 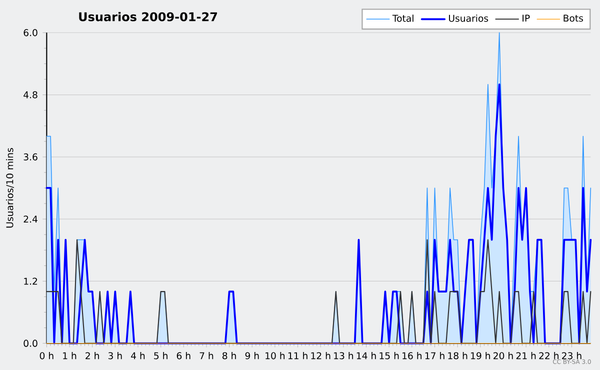 I want to click on x-tick-label: 3 h, so click(x=115, y=356).